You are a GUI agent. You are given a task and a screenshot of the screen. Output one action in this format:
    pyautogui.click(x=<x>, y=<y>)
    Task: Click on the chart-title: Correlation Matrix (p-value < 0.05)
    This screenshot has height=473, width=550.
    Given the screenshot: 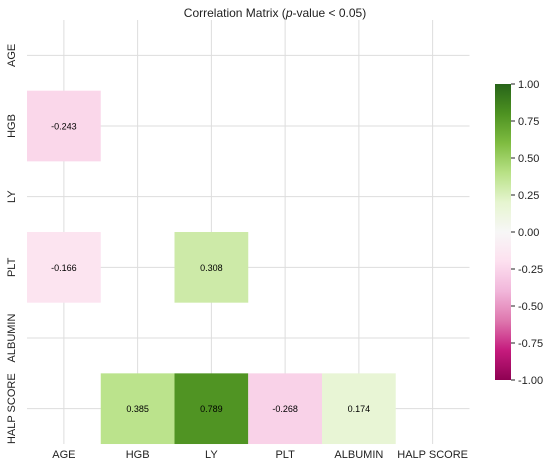 What is the action you would take?
    pyautogui.click(x=275, y=13)
    